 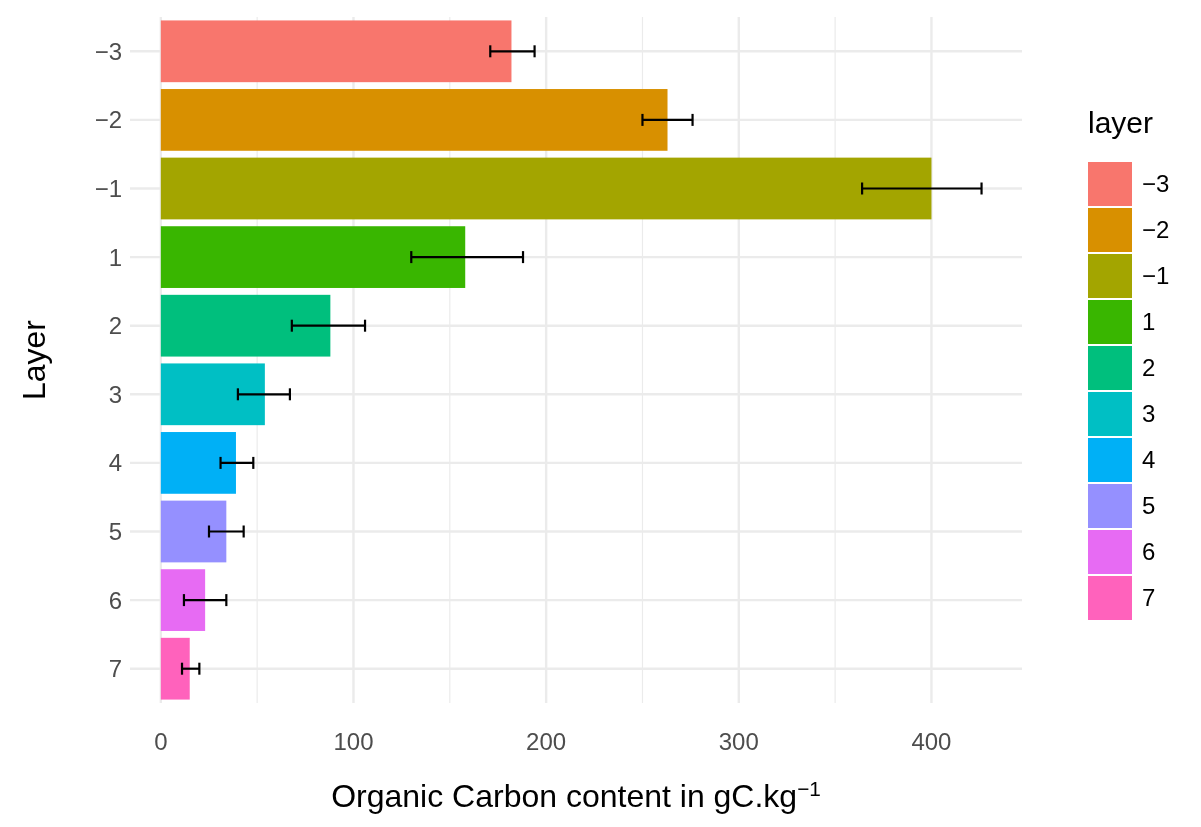 What do you see at coordinates (1149, 368) in the screenshot?
I see `legend-label: 2` at bounding box center [1149, 368].